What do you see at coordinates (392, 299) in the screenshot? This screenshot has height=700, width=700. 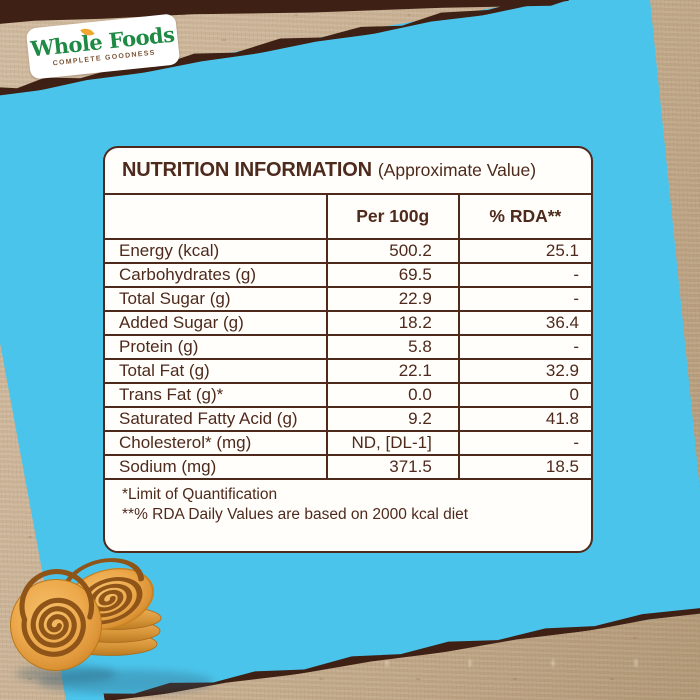 I see `row-value-per100g: 22.9` at bounding box center [392, 299].